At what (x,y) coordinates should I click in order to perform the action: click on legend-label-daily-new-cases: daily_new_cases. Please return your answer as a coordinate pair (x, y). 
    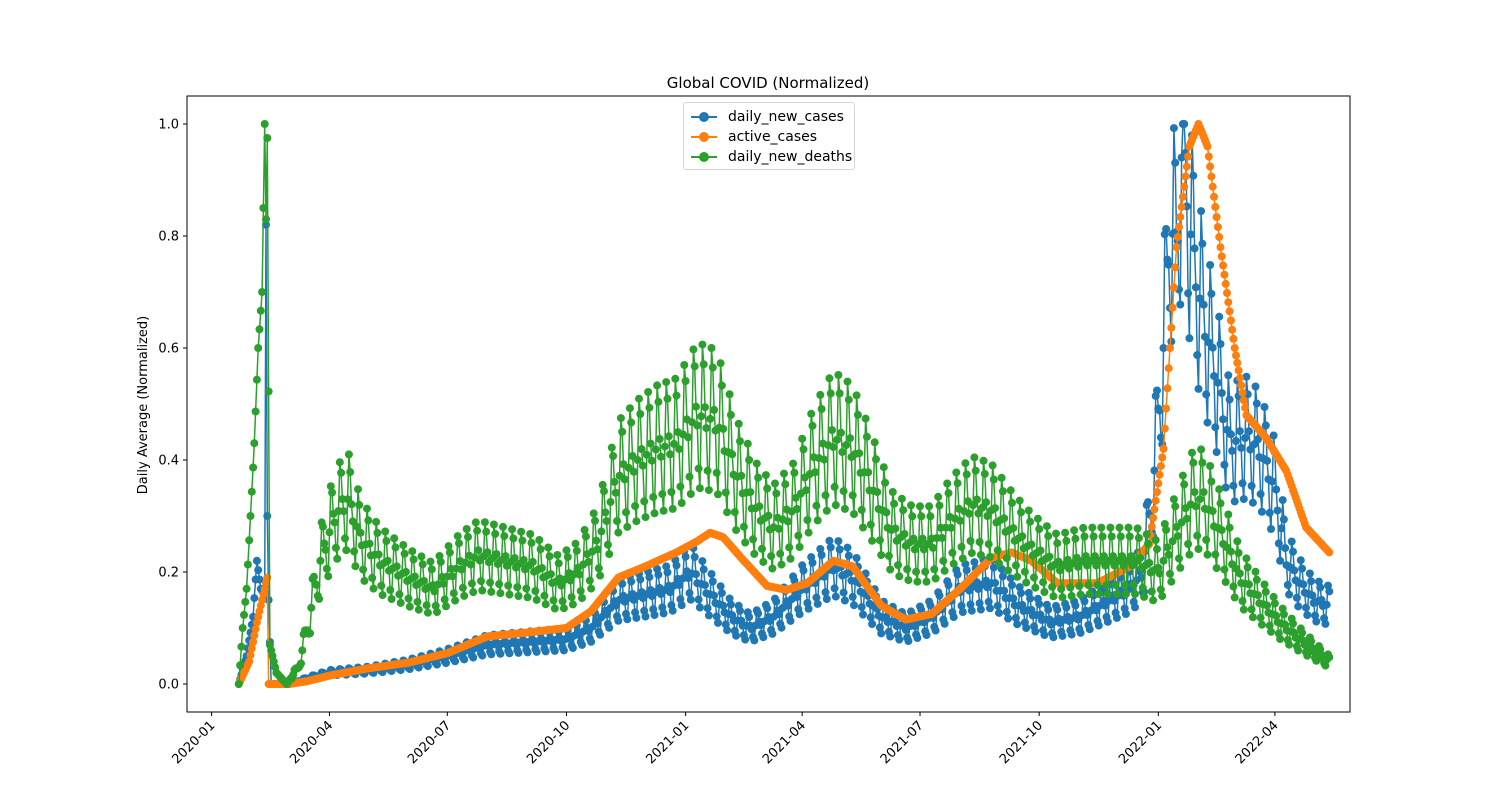
    Looking at the image, I should click on (786, 117).